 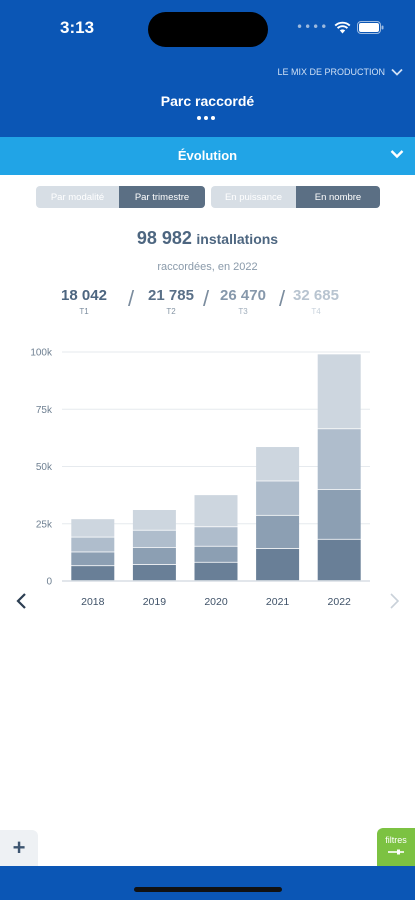 I want to click on quarter-t4: 32 685 T4, so click(x=316, y=301).